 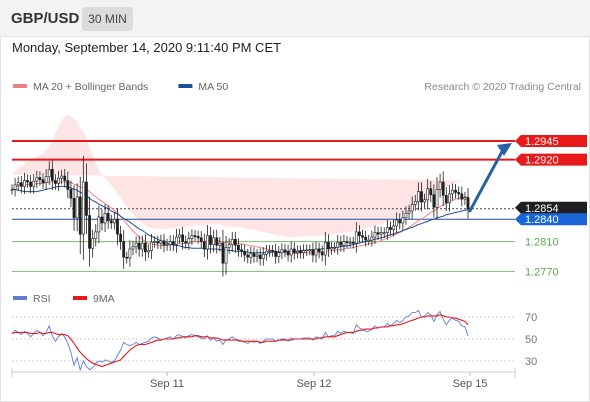 I want to click on rsi-legend-label: RSI, so click(x=42, y=299).